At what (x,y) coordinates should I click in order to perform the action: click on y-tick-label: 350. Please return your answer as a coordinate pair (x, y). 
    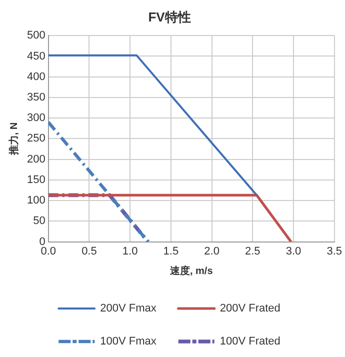
    Looking at the image, I should click on (36, 97).